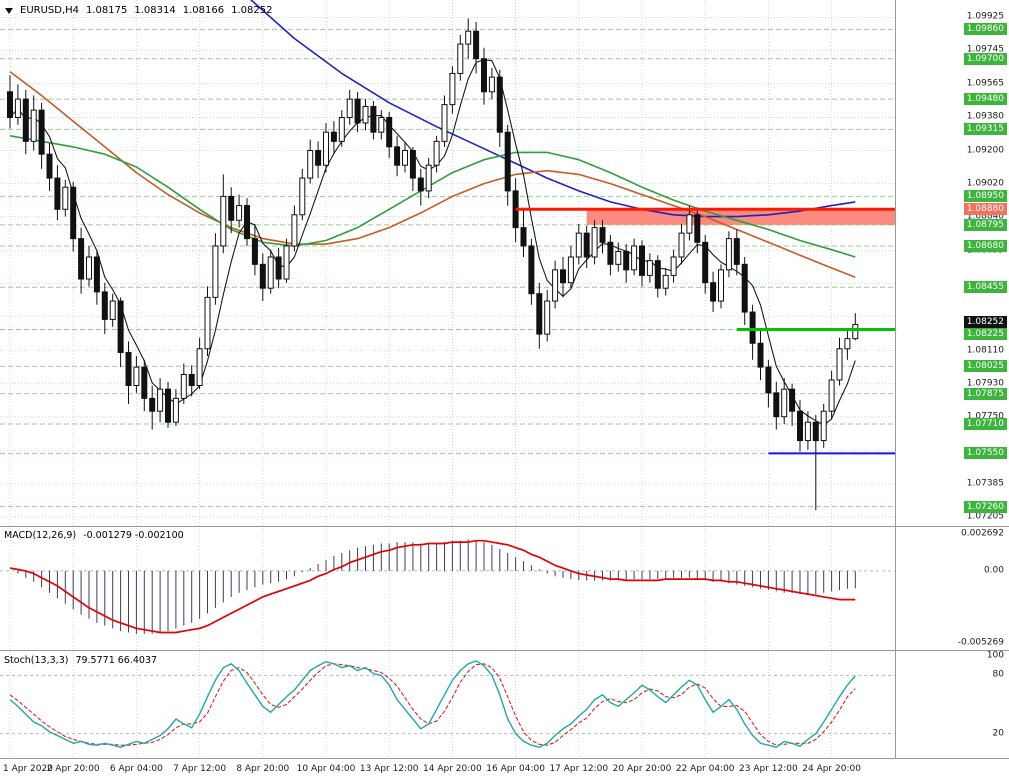 This screenshot has width=1009, height=783. Describe the element at coordinates (998, 733) in the screenshot. I see `stoch-axis-label: 20` at that location.